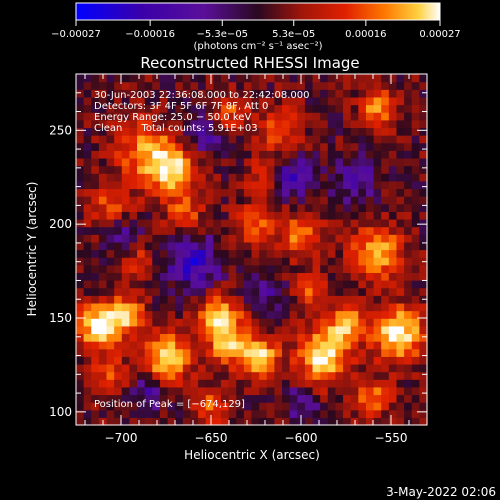  What do you see at coordinates (169, 404) in the screenshot?
I see `annotation-peak-position: Position of Peak = [−674,129]` at bounding box center [169, 404].